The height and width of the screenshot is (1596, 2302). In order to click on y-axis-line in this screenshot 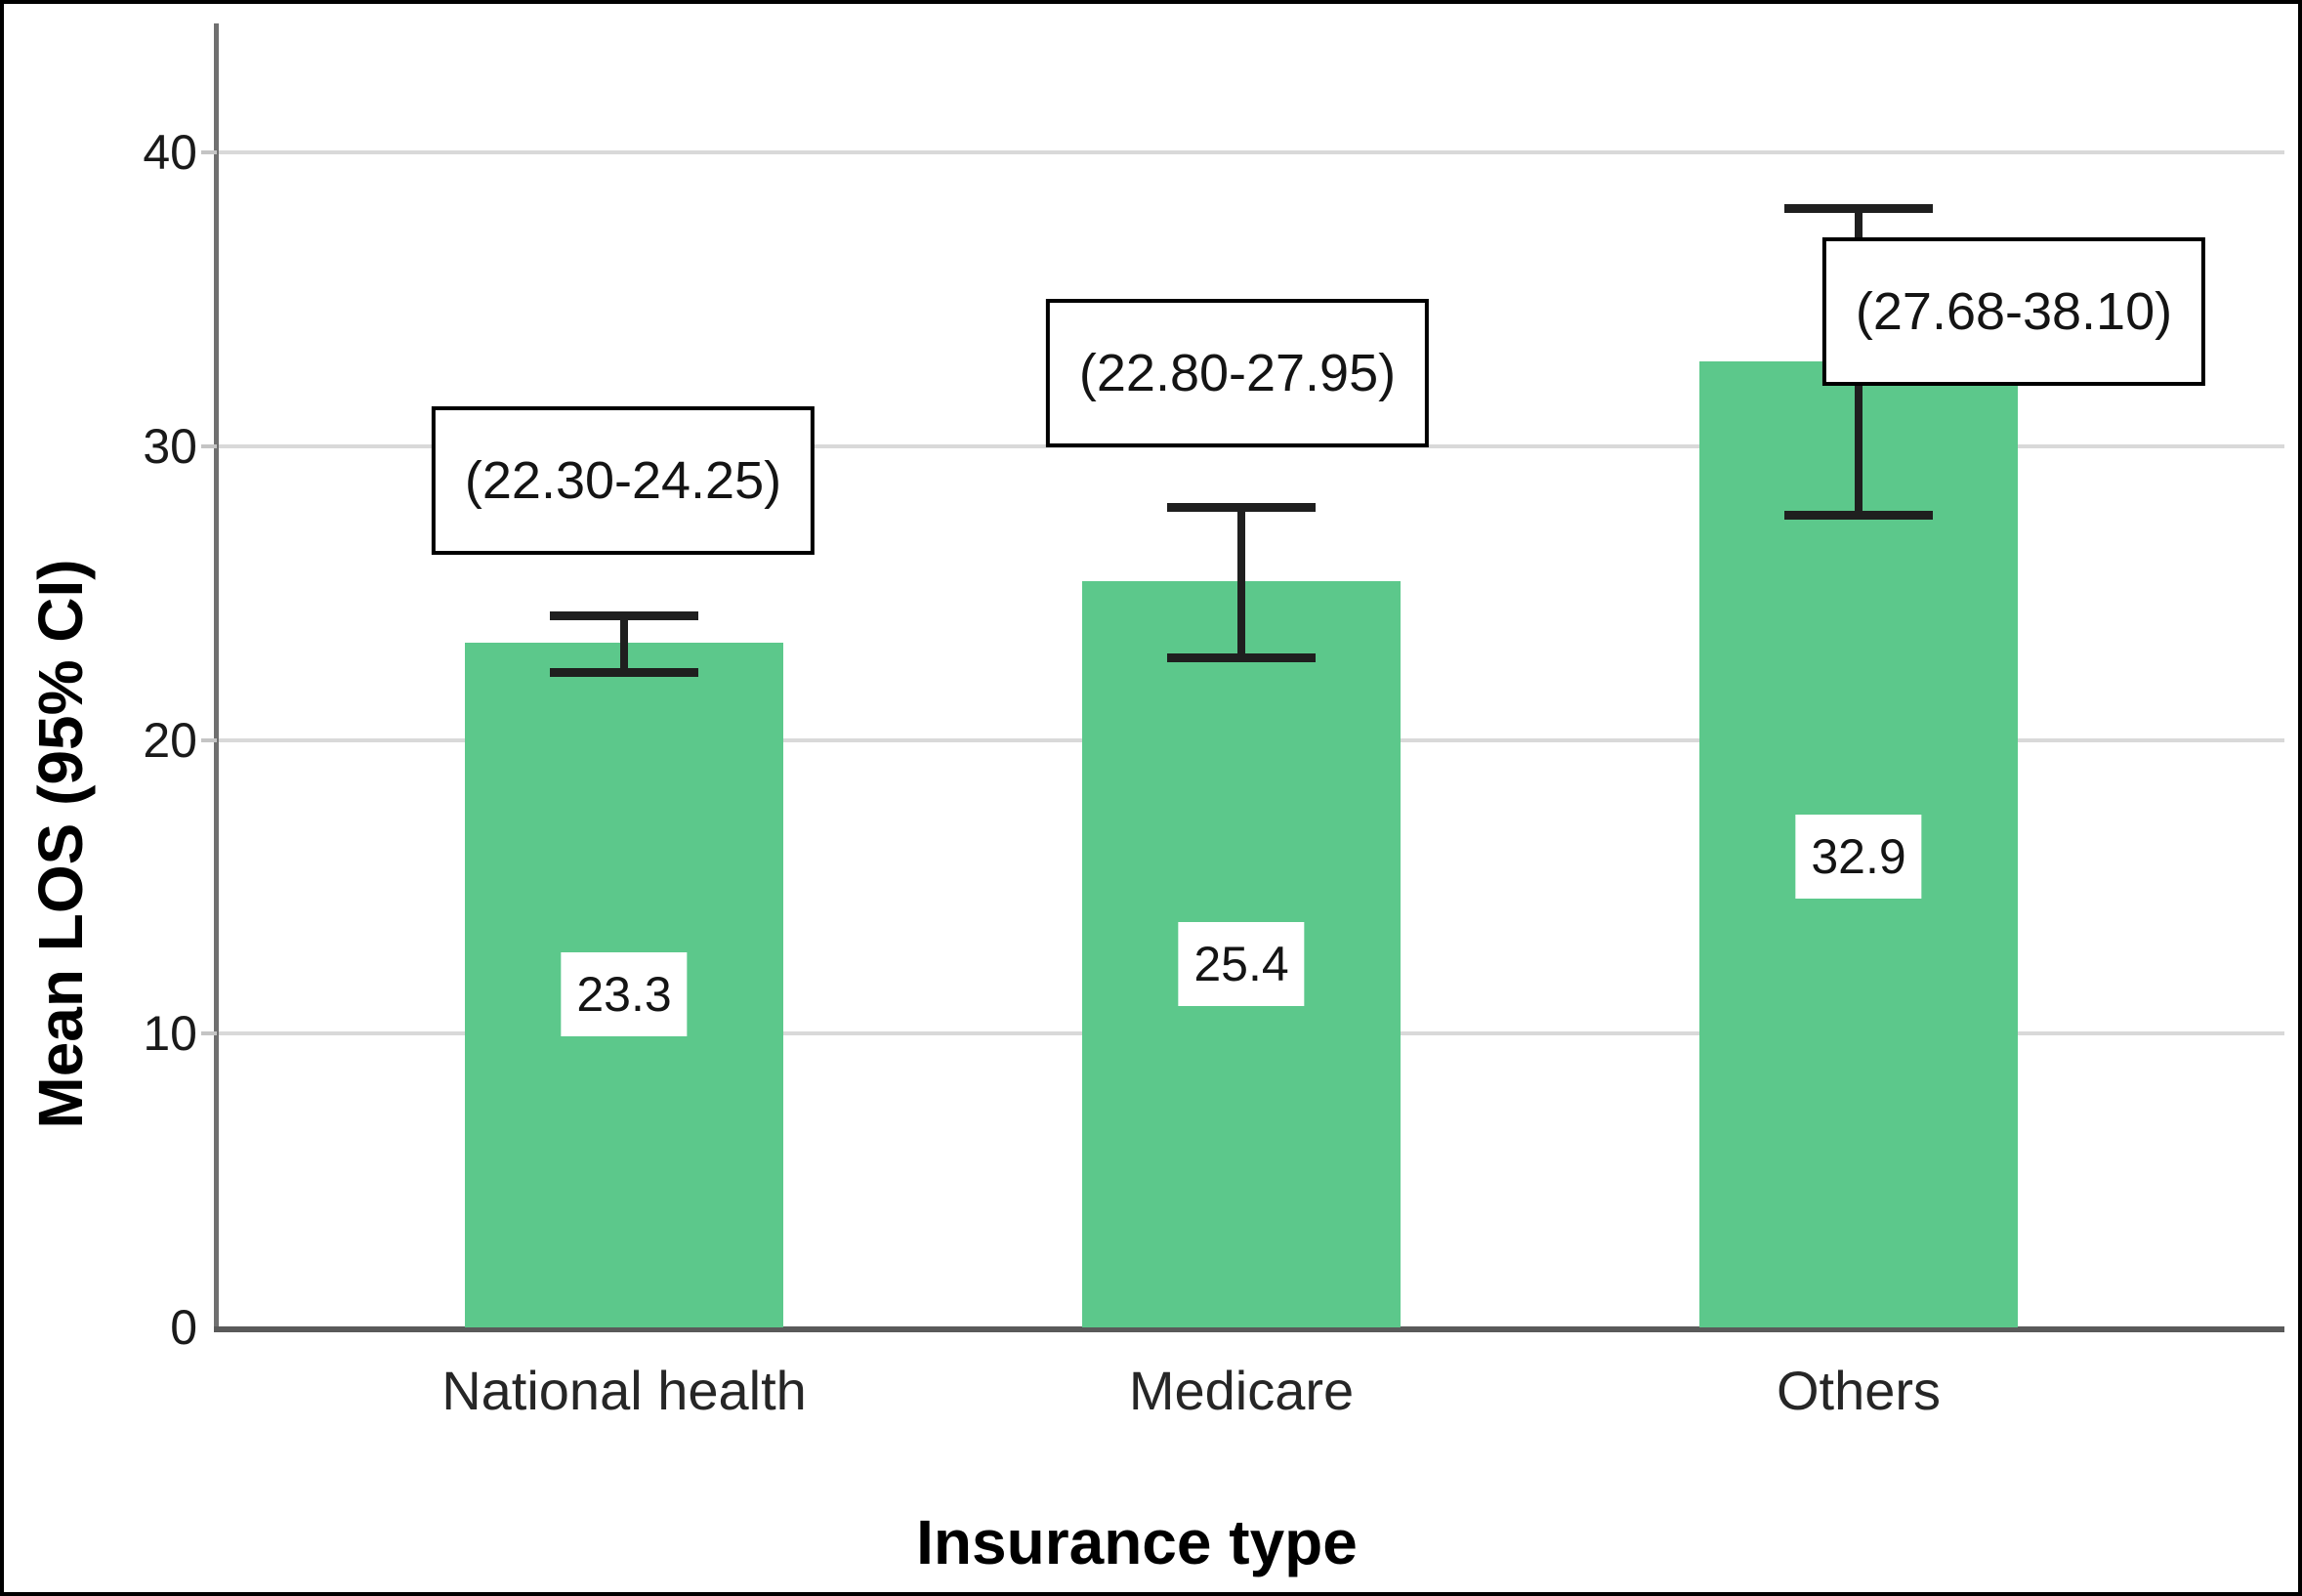, I will do `click(216, 677)`.